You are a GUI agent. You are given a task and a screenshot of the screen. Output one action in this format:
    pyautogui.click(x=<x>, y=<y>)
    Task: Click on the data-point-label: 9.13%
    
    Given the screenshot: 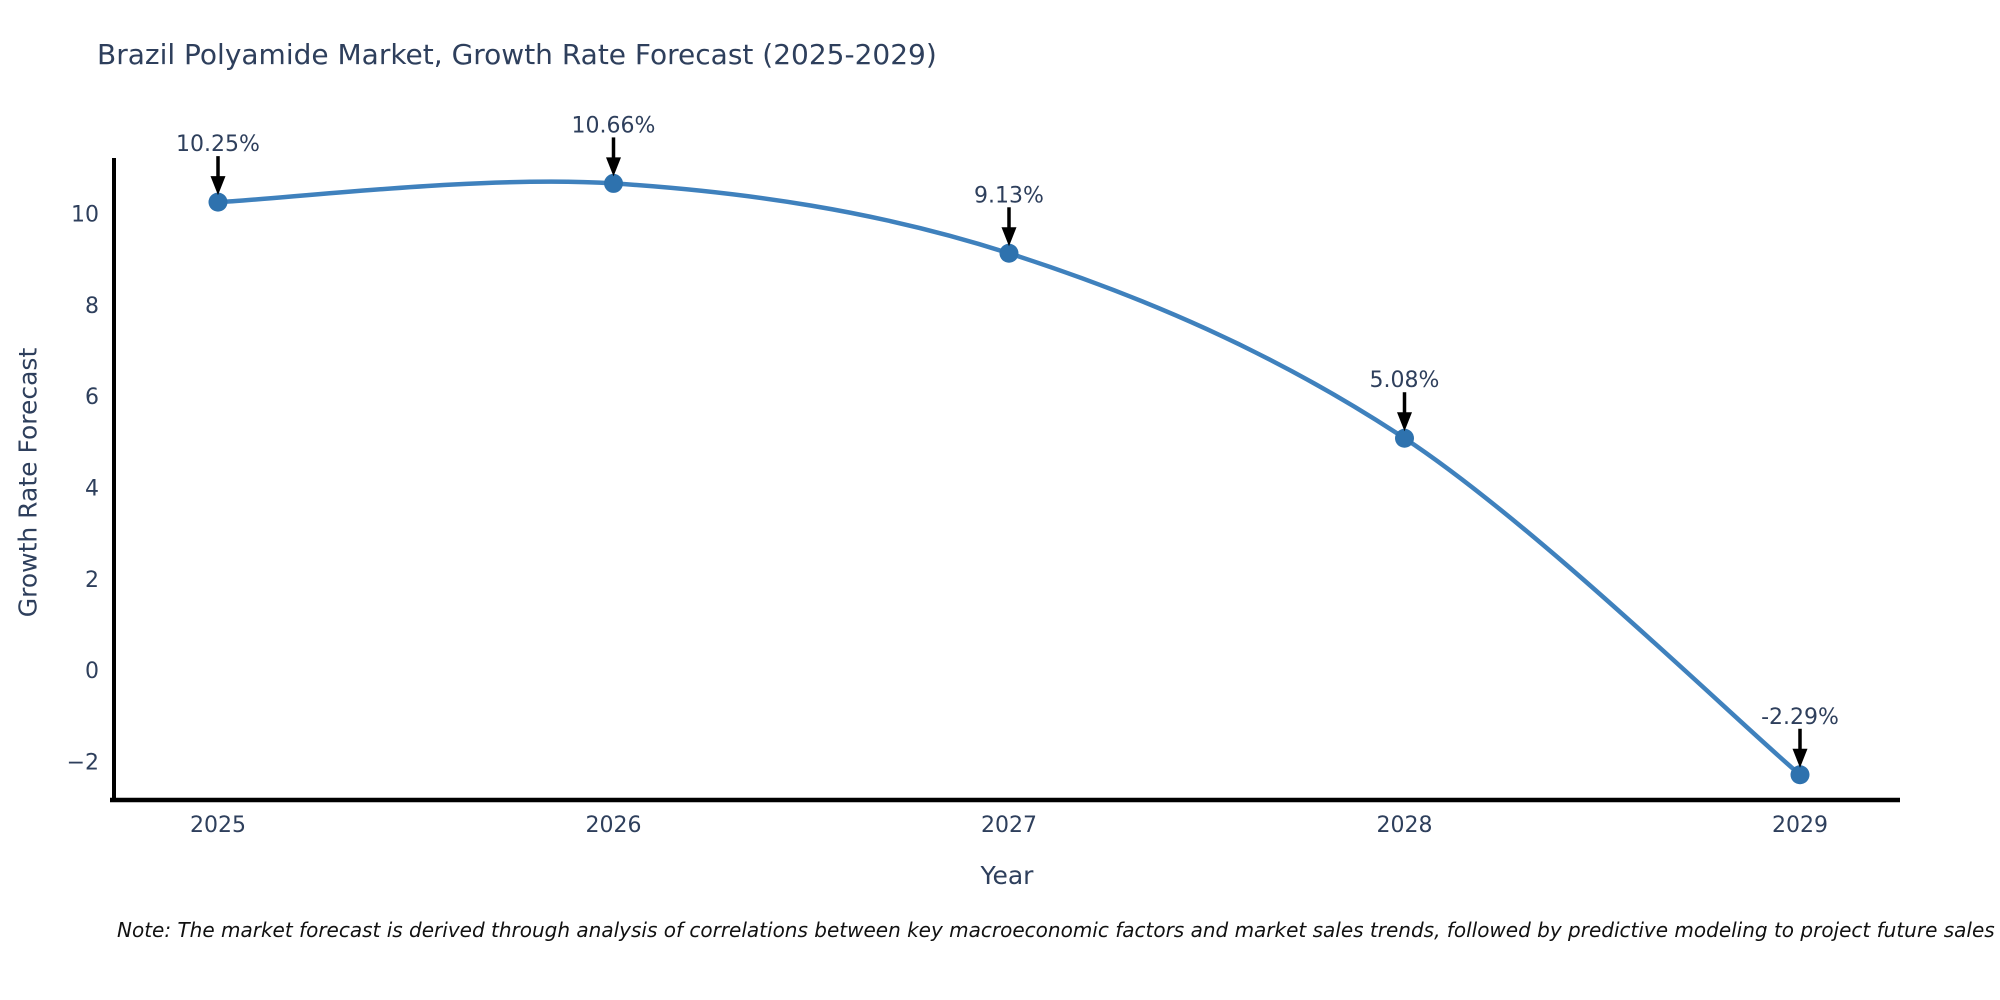 What is the action you would take?
    pyautogui.click(x=1009, y=195)
    